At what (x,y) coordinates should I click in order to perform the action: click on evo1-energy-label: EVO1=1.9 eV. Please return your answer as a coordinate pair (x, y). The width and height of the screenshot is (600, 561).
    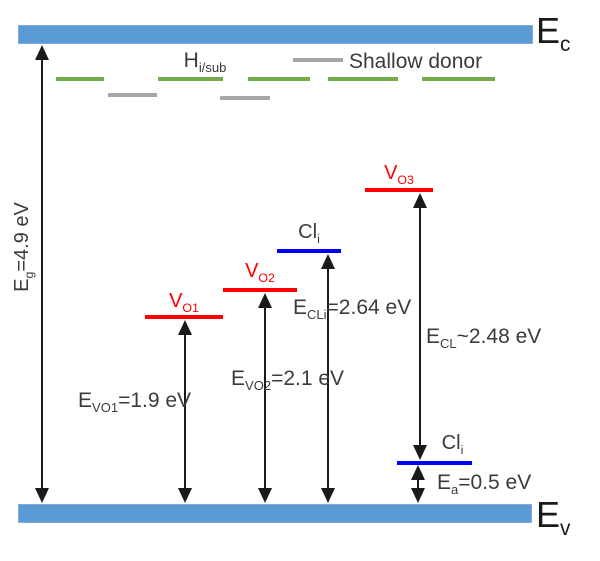
    Looking at the image, I should click on (135, 402).